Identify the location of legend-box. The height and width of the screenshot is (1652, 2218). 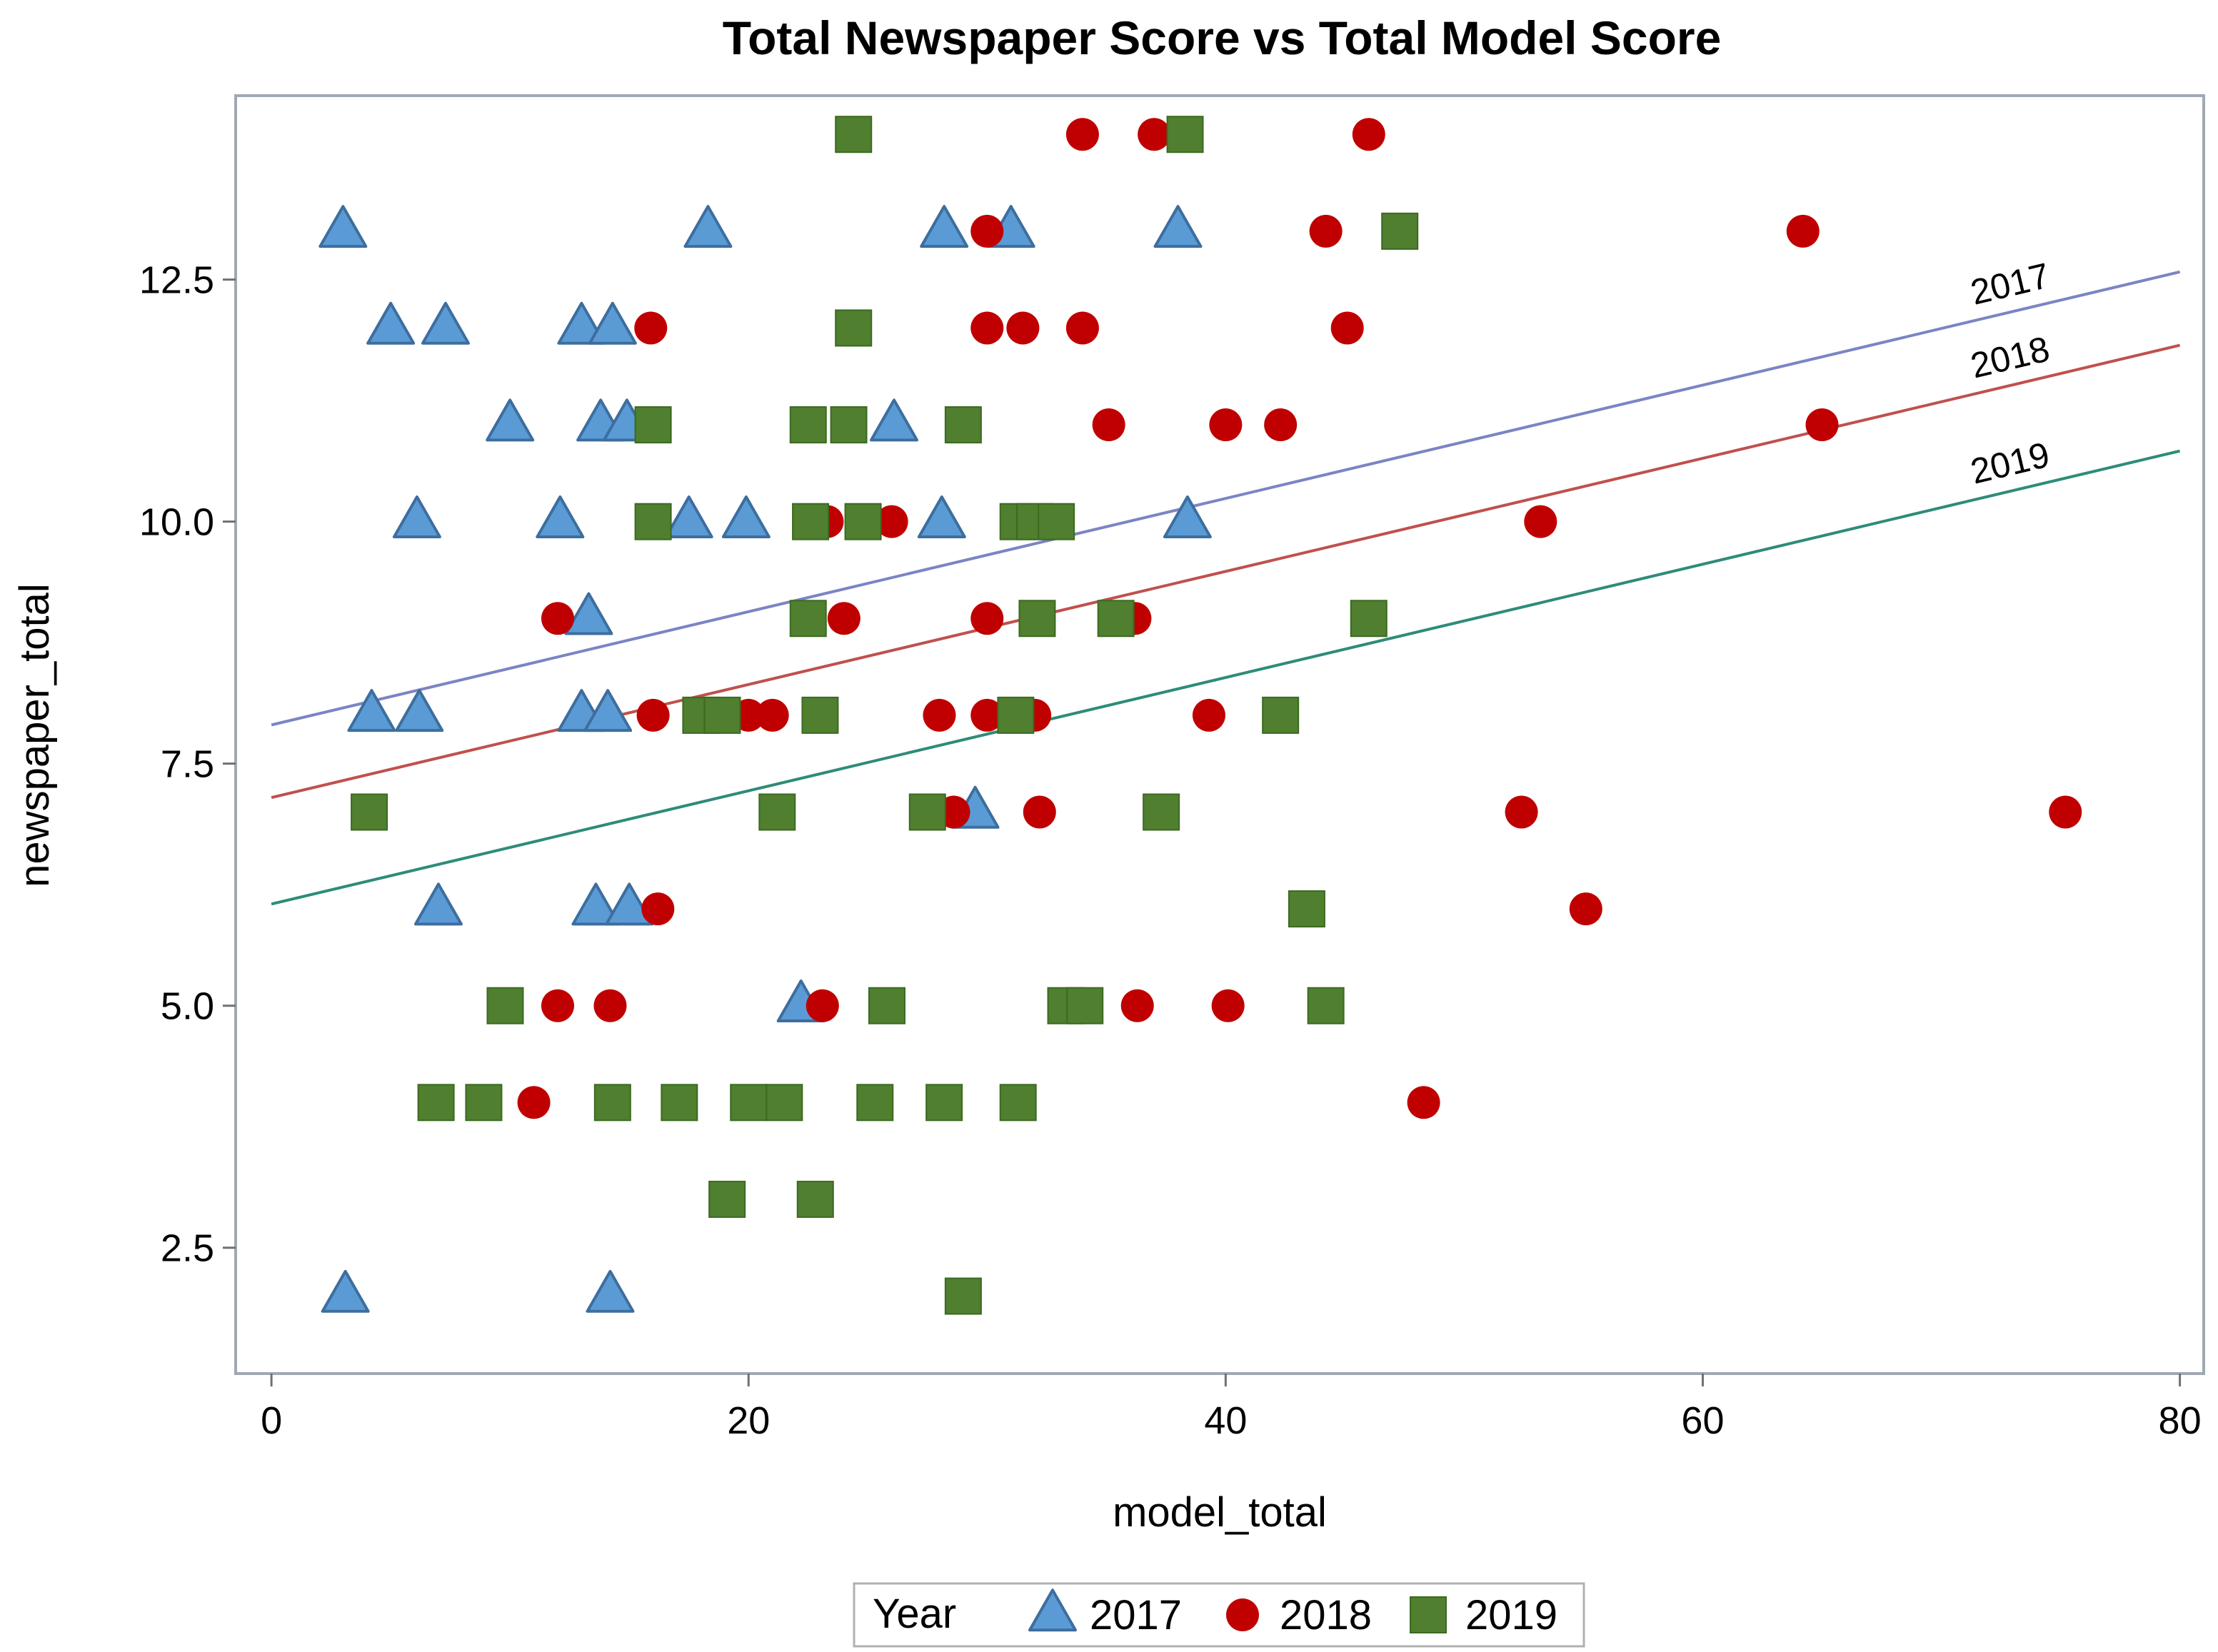
(1219, 1615).